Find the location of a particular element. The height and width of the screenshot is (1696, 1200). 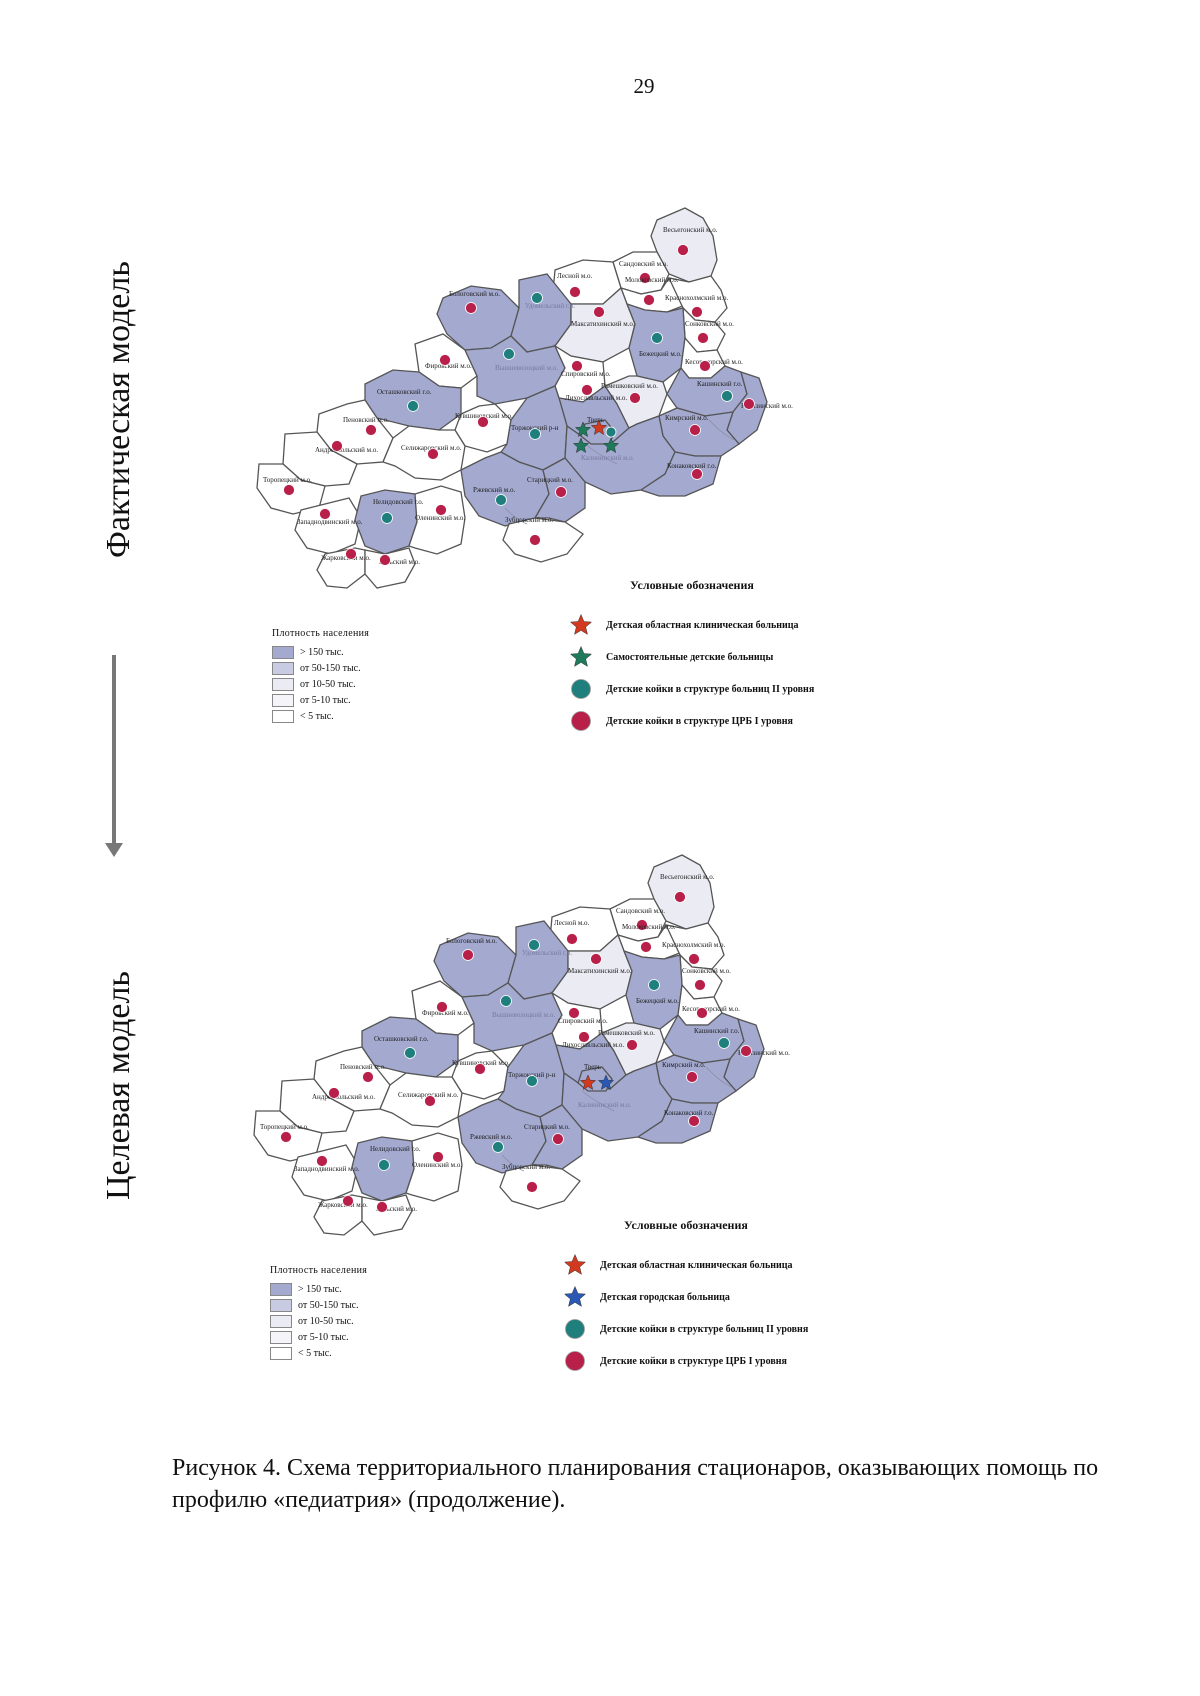

region-label: Краснохолмский м.о. is located at coordinates (693, 945).